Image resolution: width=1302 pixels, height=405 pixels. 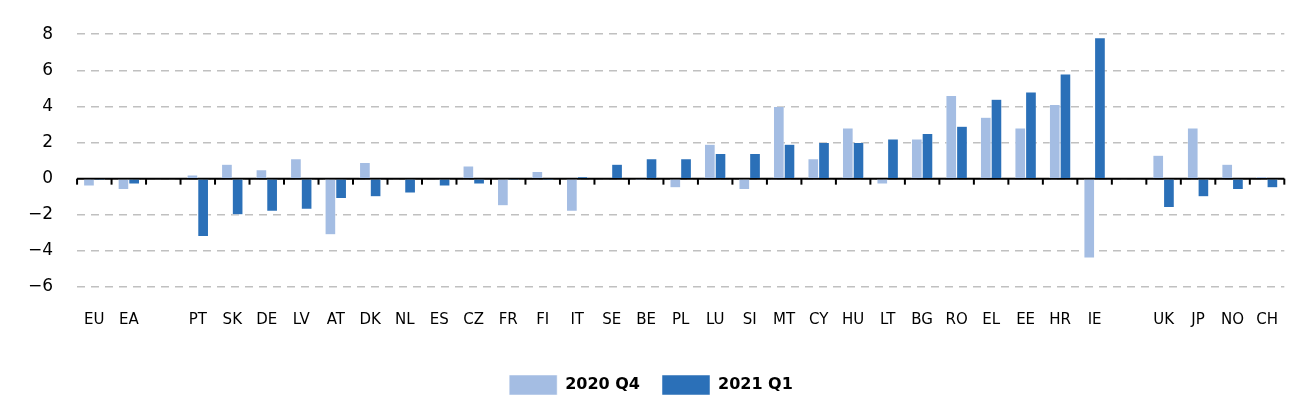 I want to click on x-tick-label: PL, so click(x=681, y=318).